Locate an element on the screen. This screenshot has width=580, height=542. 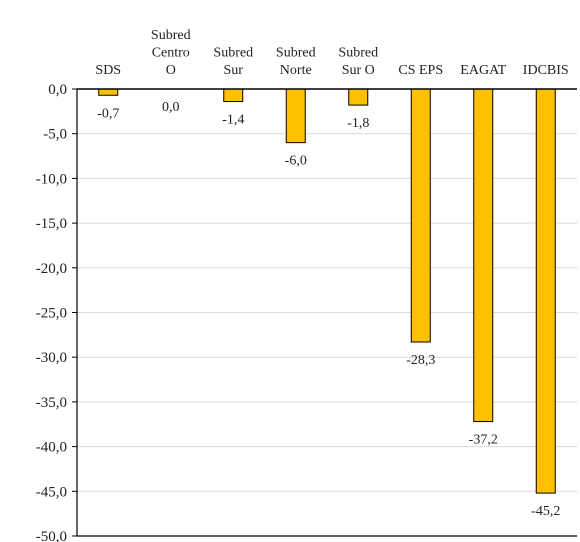
y-tick-label: -15,0 is located at coordinates (51, 224).